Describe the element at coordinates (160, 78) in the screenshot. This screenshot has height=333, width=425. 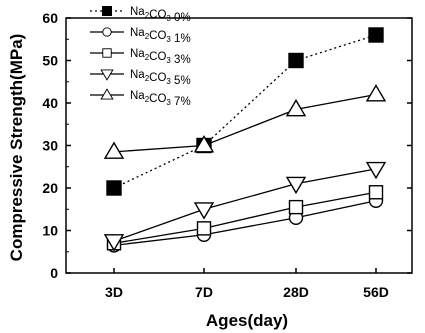
I see `legend-label: Na2CO3 5%` at that location.